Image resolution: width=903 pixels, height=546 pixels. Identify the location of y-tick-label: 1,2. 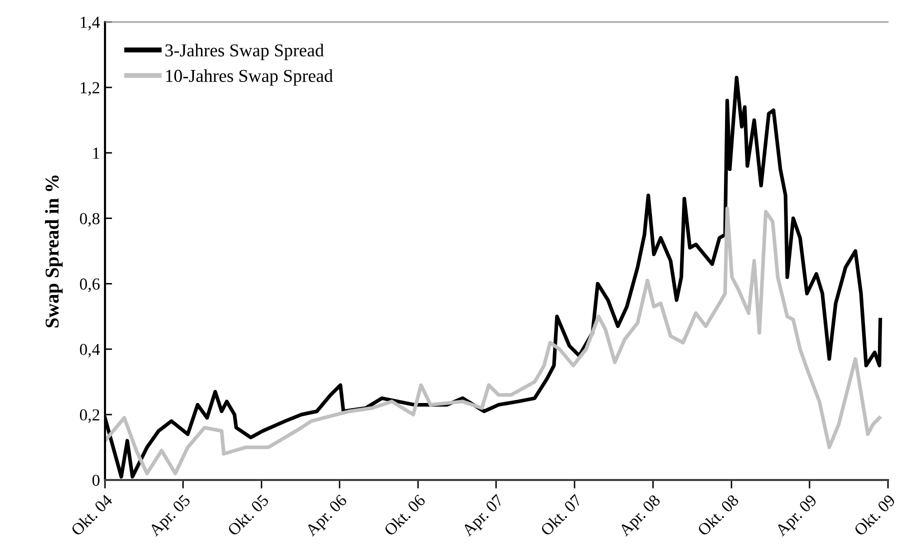
(90, 89).